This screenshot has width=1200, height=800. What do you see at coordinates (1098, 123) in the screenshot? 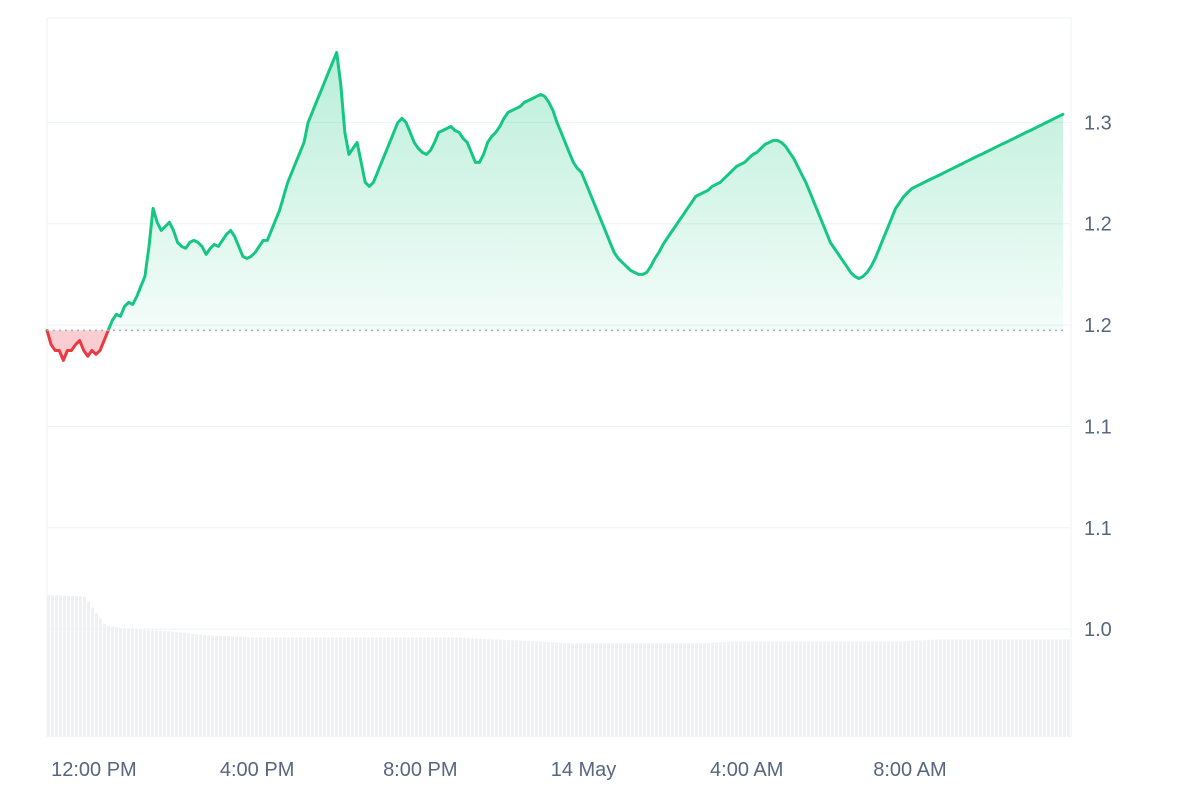
I see `y-tick-label: 1.3` at bounding box center [1098, 123].